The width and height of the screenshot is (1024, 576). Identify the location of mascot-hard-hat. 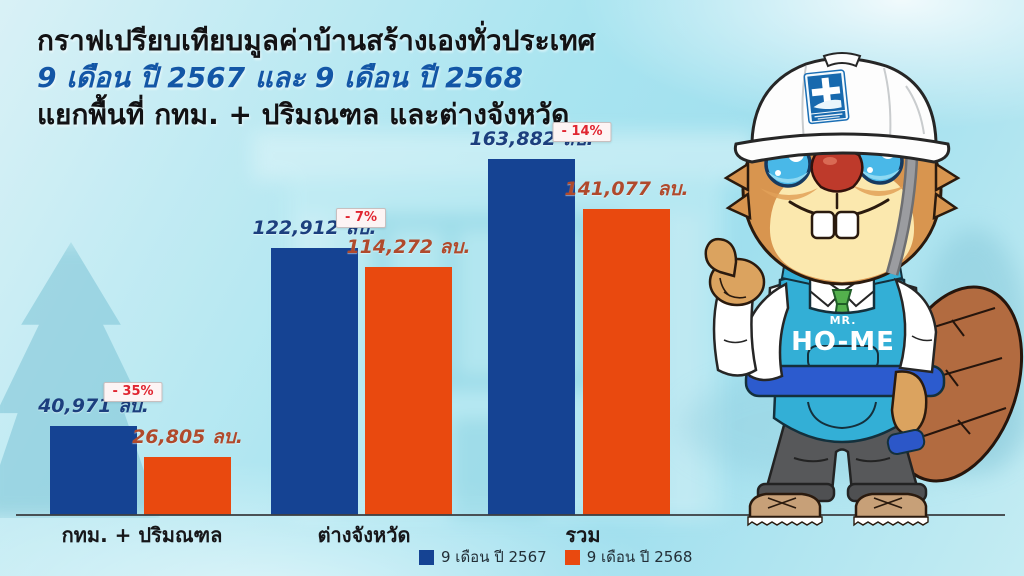
(842, 108).